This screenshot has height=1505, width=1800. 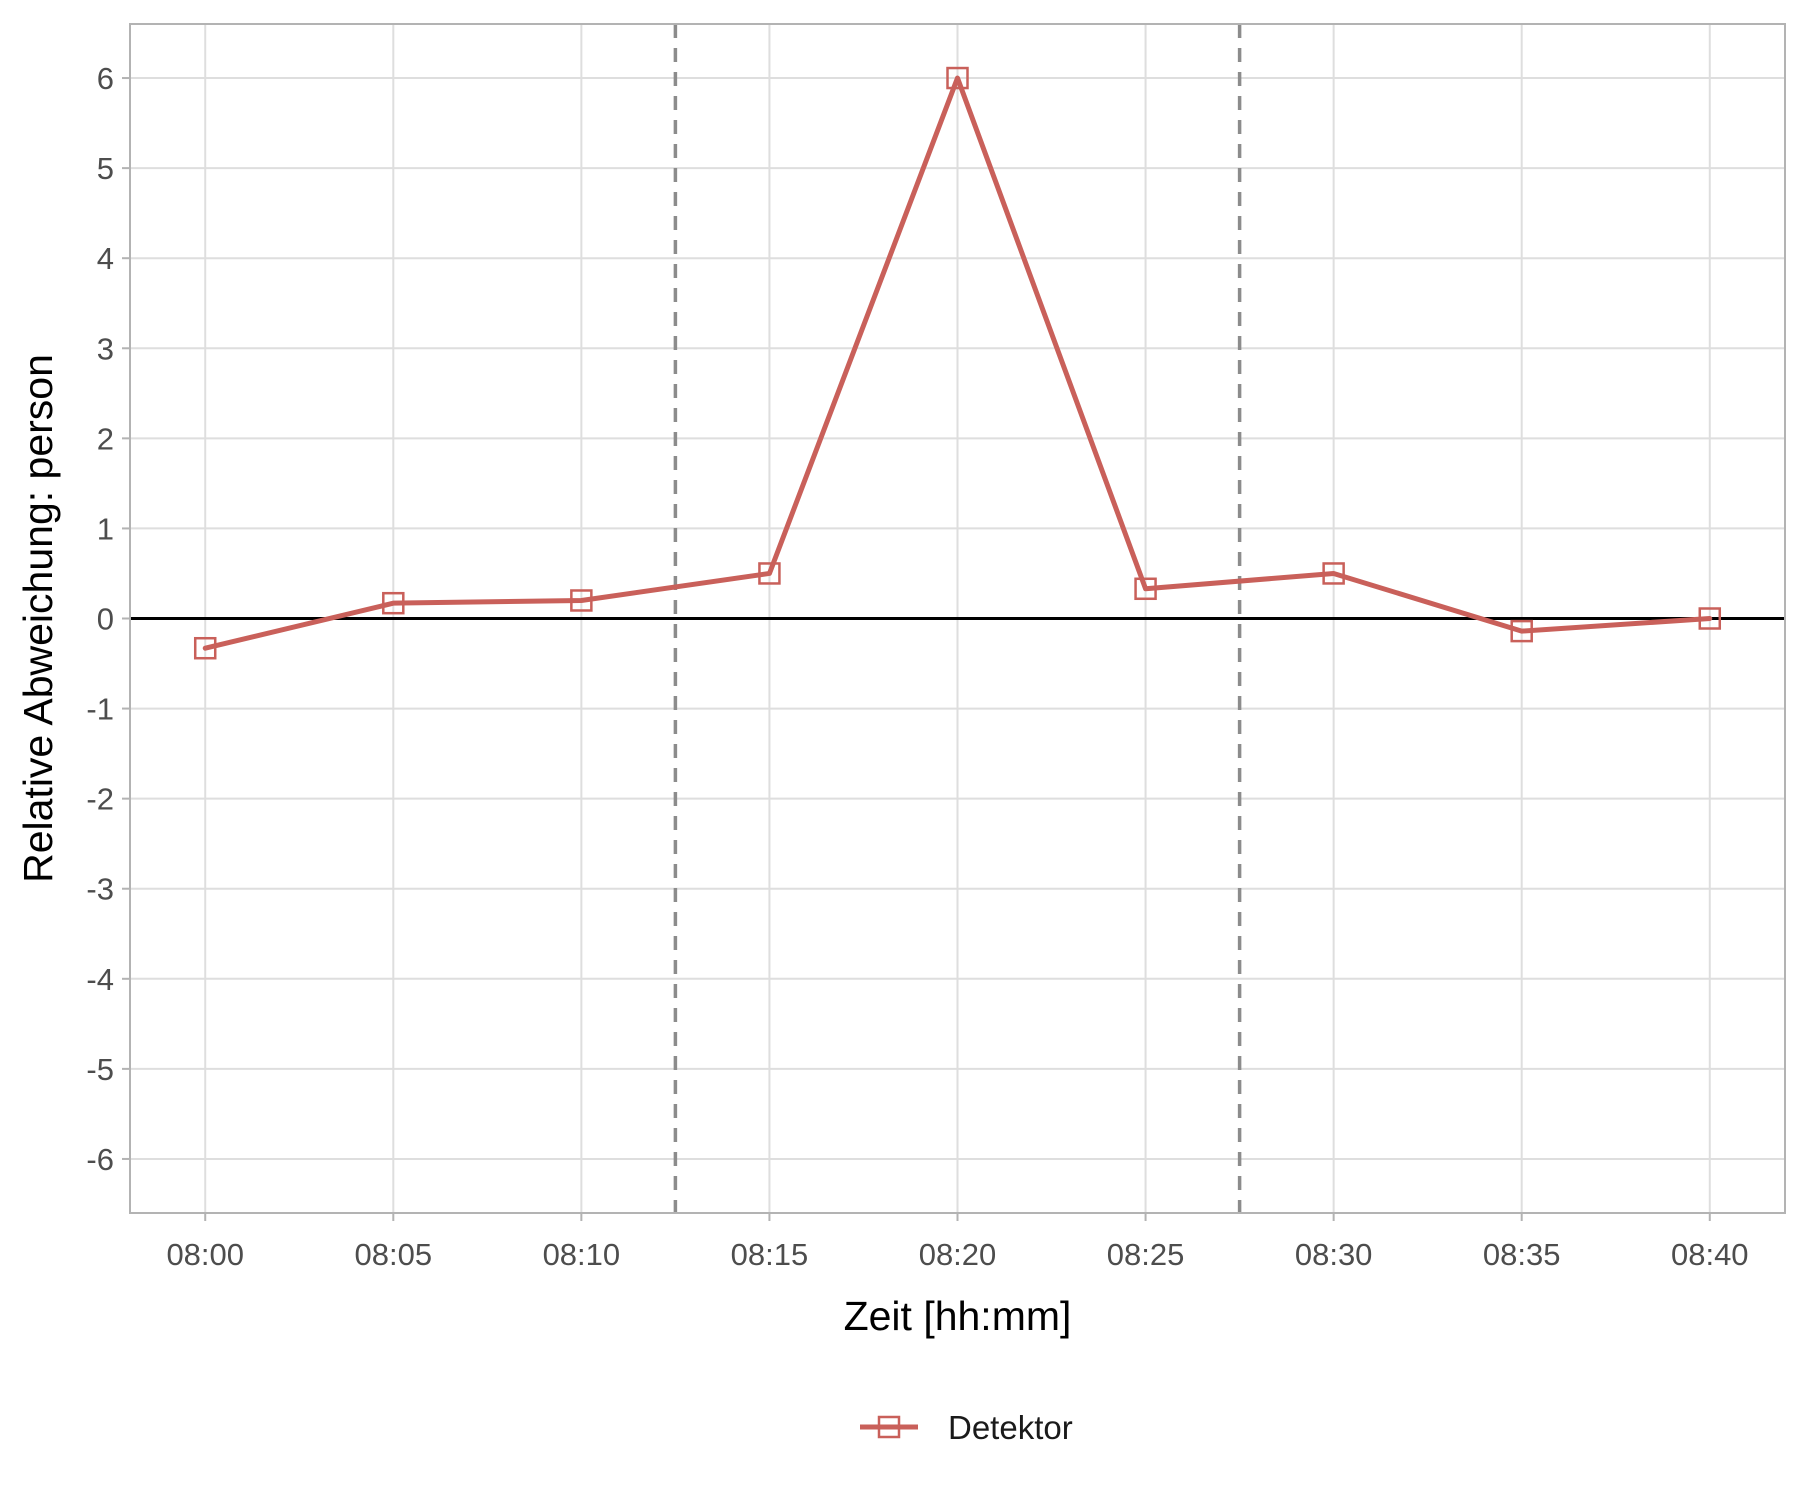 I want to click on y-tick-label: -4, so click(x=100, y=979).